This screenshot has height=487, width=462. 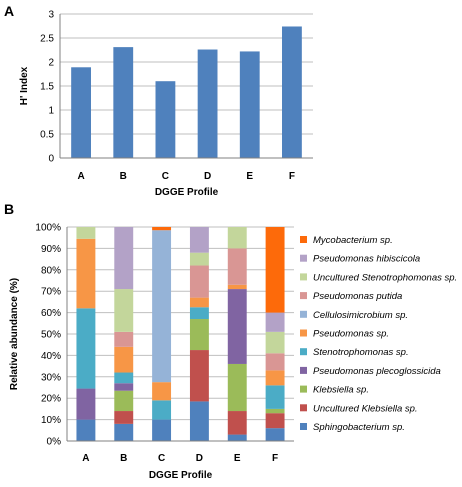 What do you see at coordinates (51, 420) in the screenshot?
I see `chart-b-y-tick-label: 10%` at bounding box center [51, 420].